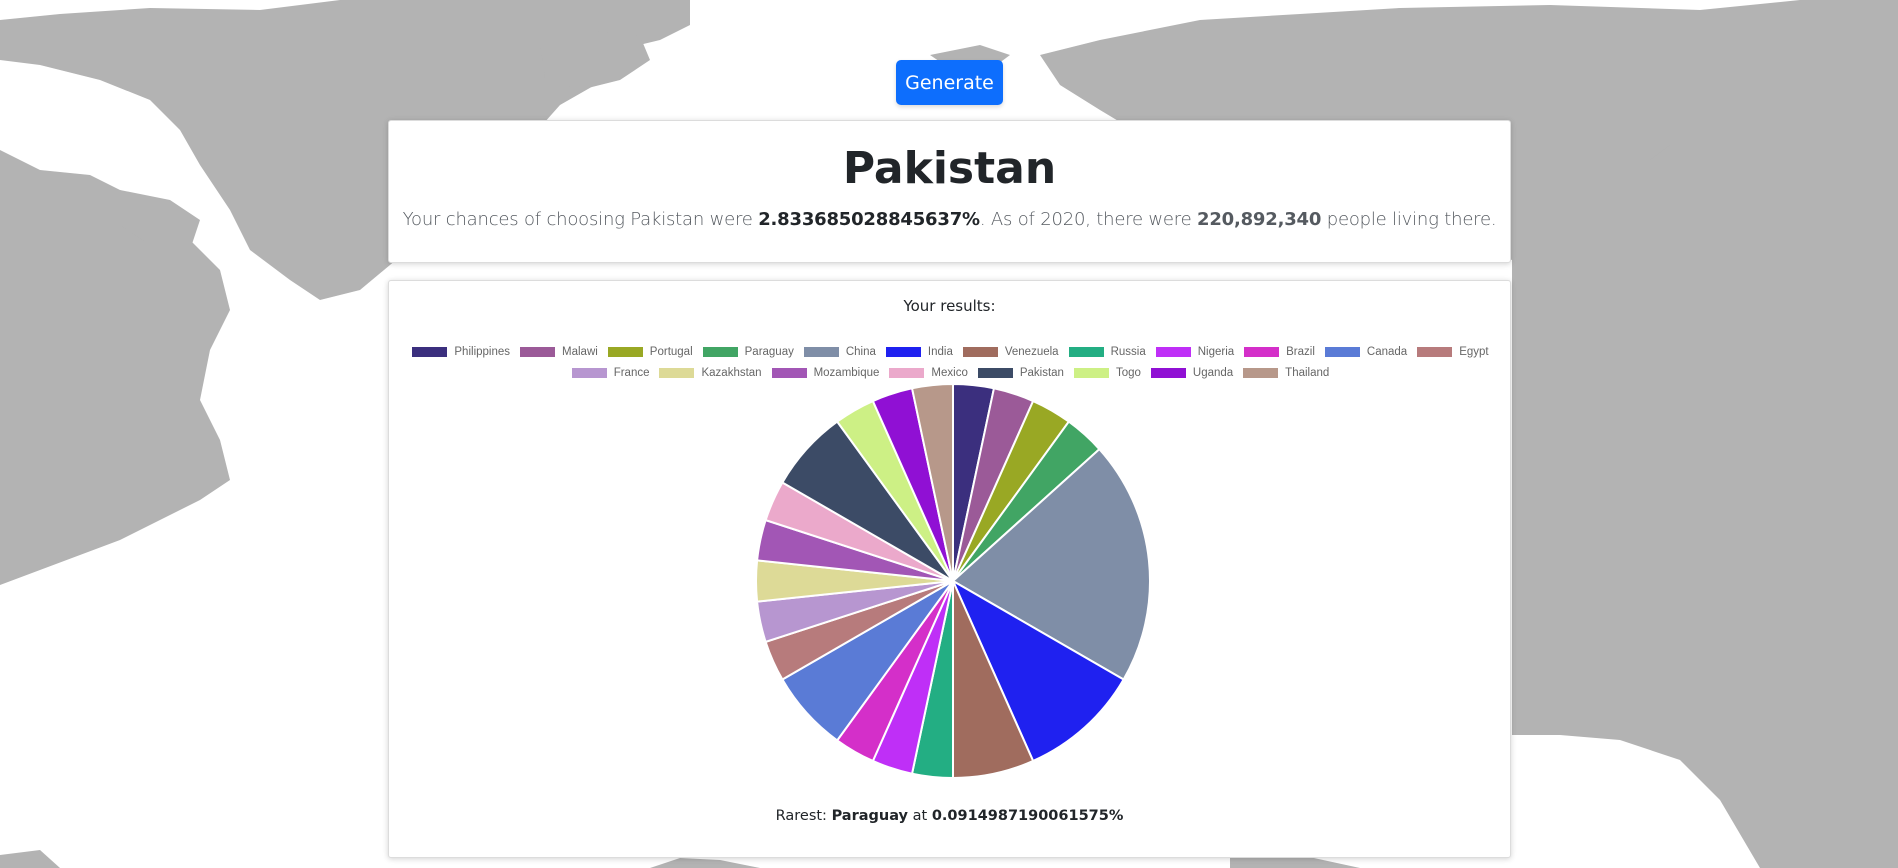 This screenshot has height=868, width=1898. I want to click on legend-label: Venezuela, so click(1031, 352).